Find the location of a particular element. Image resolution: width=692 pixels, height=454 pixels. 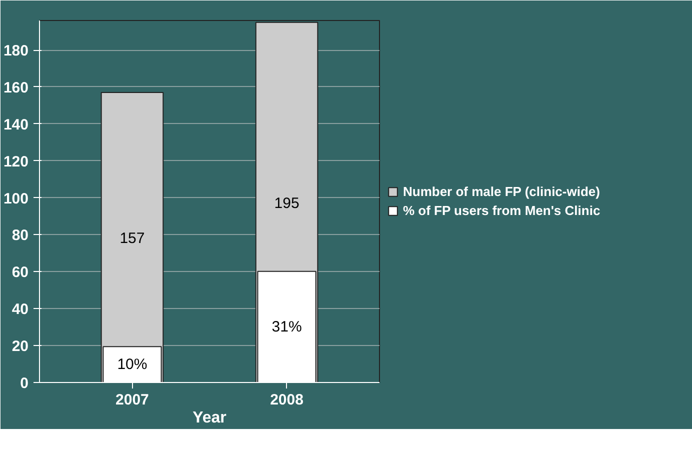

x-tick-label: 2007 is located at coordinates (132, 400).